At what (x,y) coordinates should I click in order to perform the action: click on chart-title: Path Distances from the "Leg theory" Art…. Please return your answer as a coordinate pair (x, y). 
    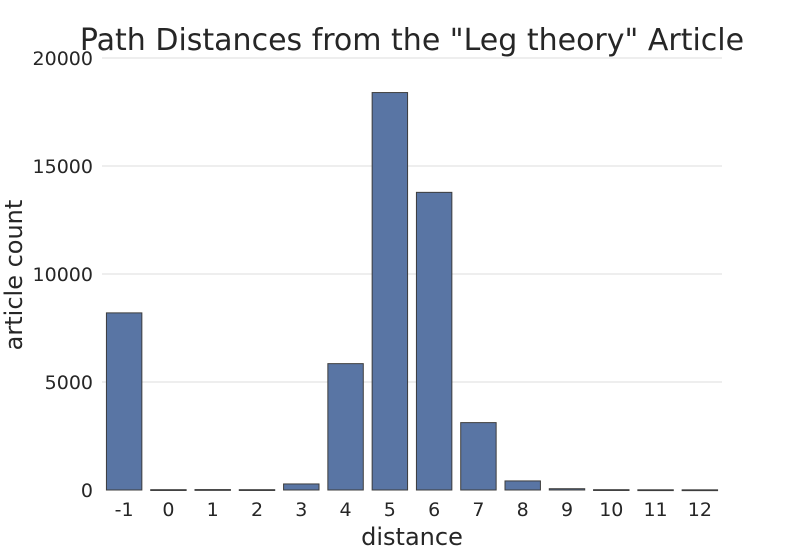
    Looking at the image, I should click on (412, 40).